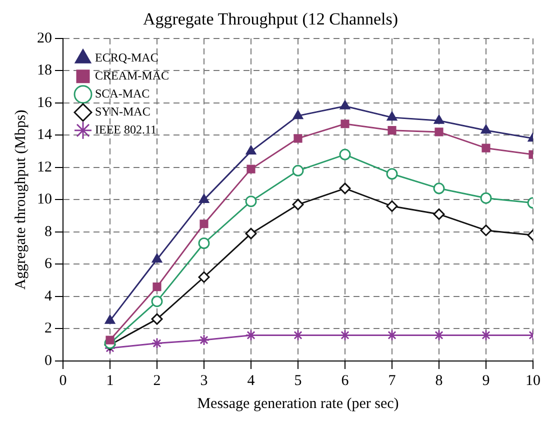  What do you see at coordinates (126, 57) in the screenshot?
I see `legend-label: ECRQ-MAC` at bounding box center [126, 57].